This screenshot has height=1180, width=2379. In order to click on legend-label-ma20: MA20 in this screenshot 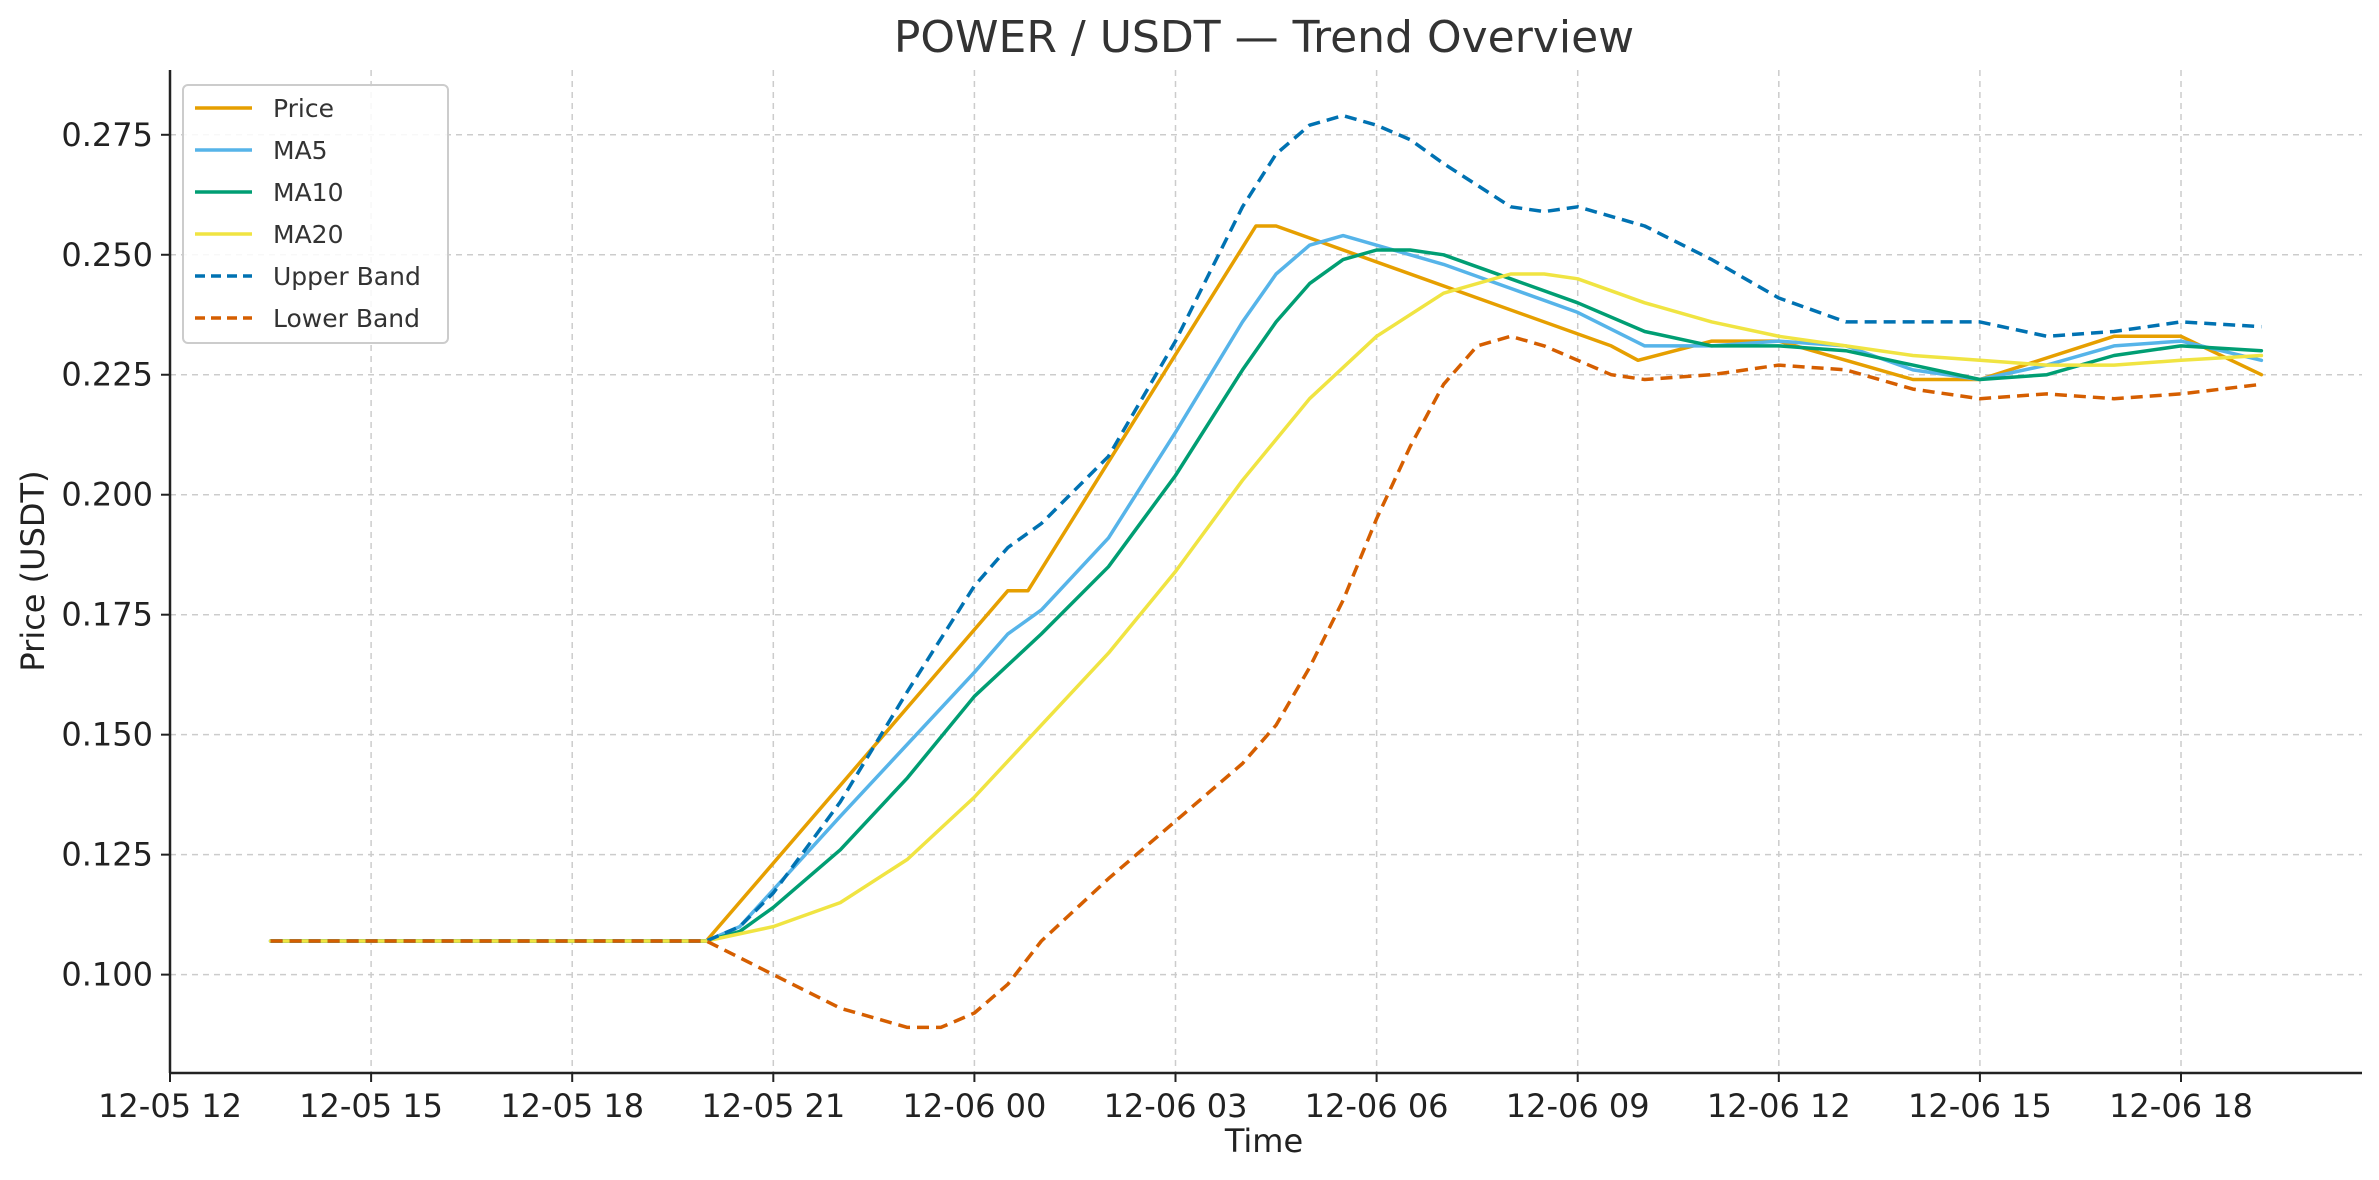, I will do `click(308, 234)`.